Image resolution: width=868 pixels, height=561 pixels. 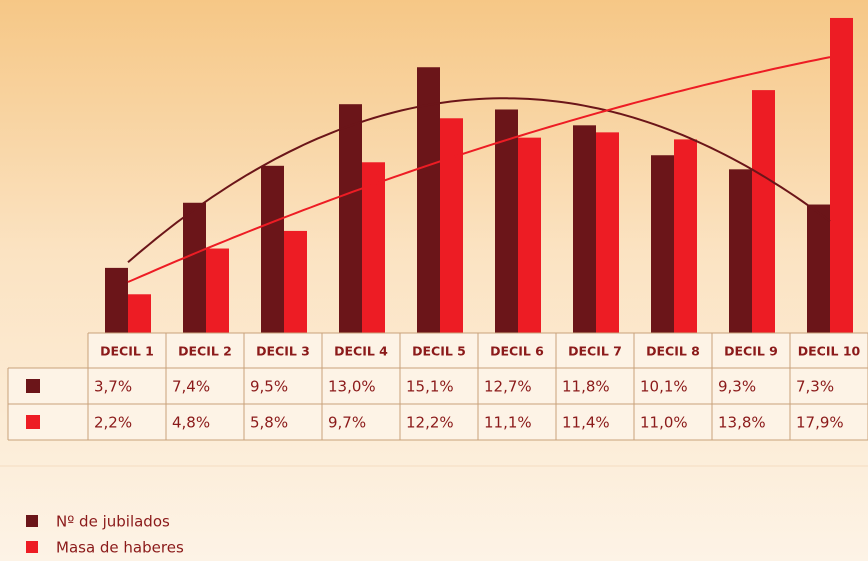 What do you see at coordinates (113, 387) in the screenshot?
I see `cell-value: 3,7%` at bounding box center [113, 387].